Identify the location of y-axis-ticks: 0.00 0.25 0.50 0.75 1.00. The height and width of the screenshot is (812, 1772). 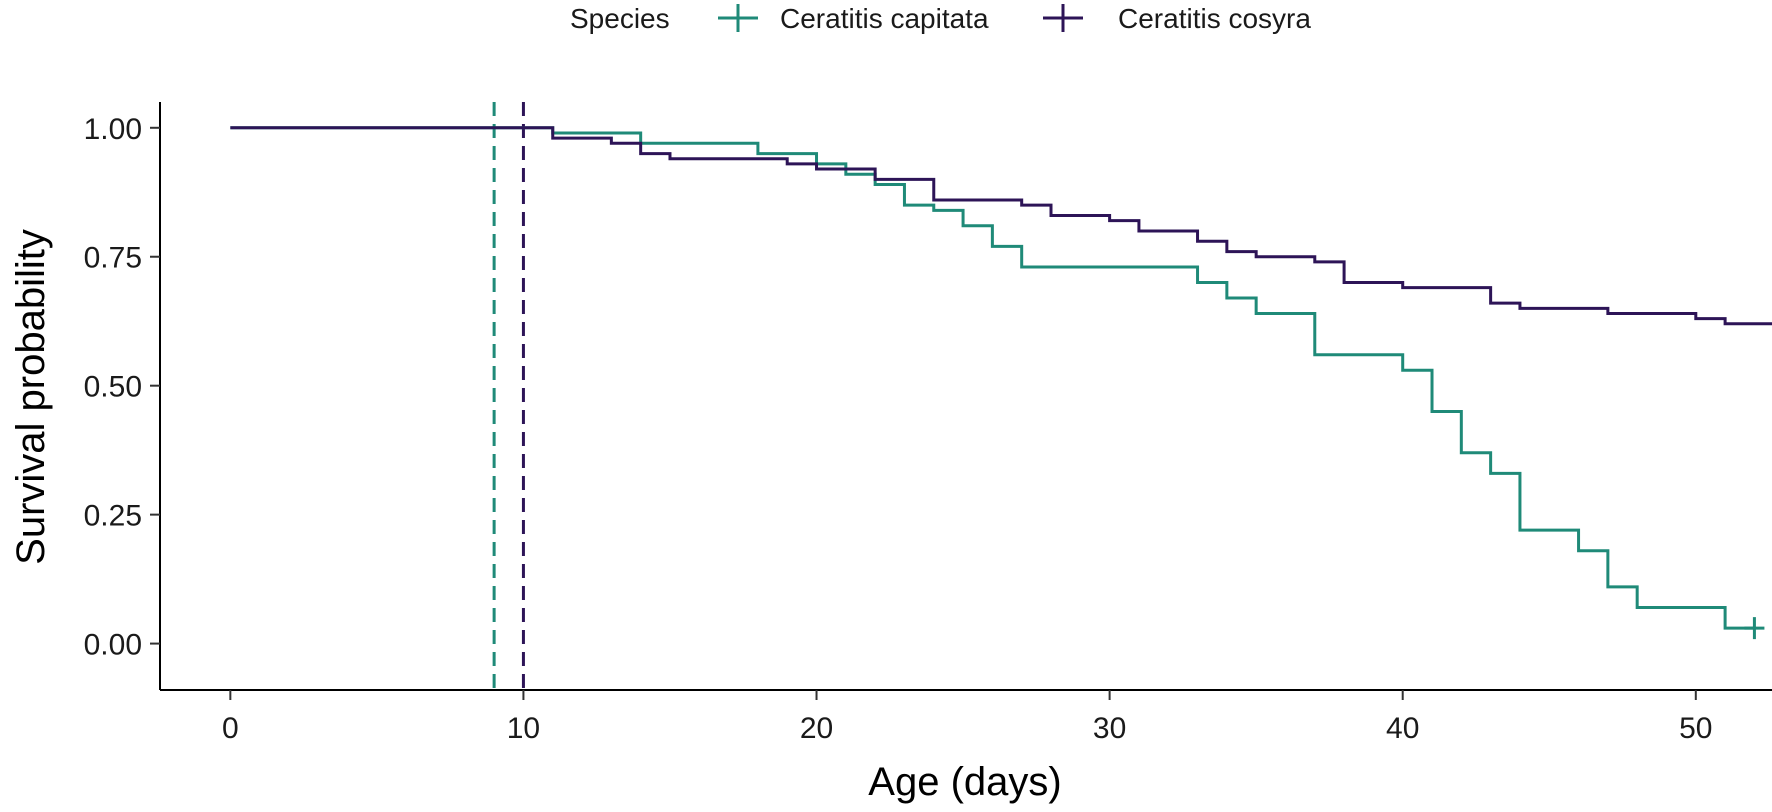
(122, 387).